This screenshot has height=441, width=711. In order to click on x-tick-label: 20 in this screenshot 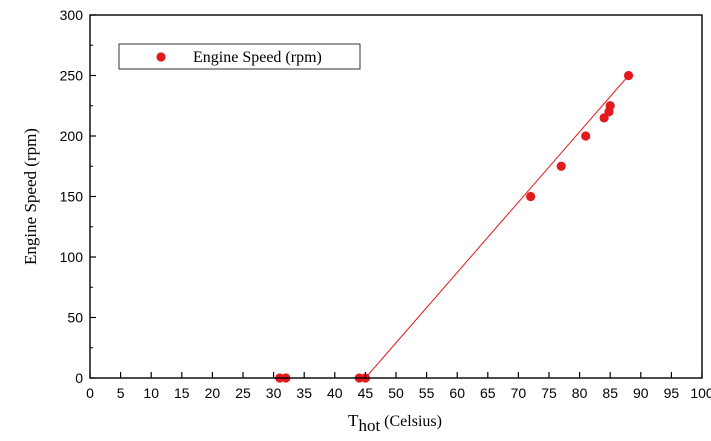, I will do `click(213, 393)`.